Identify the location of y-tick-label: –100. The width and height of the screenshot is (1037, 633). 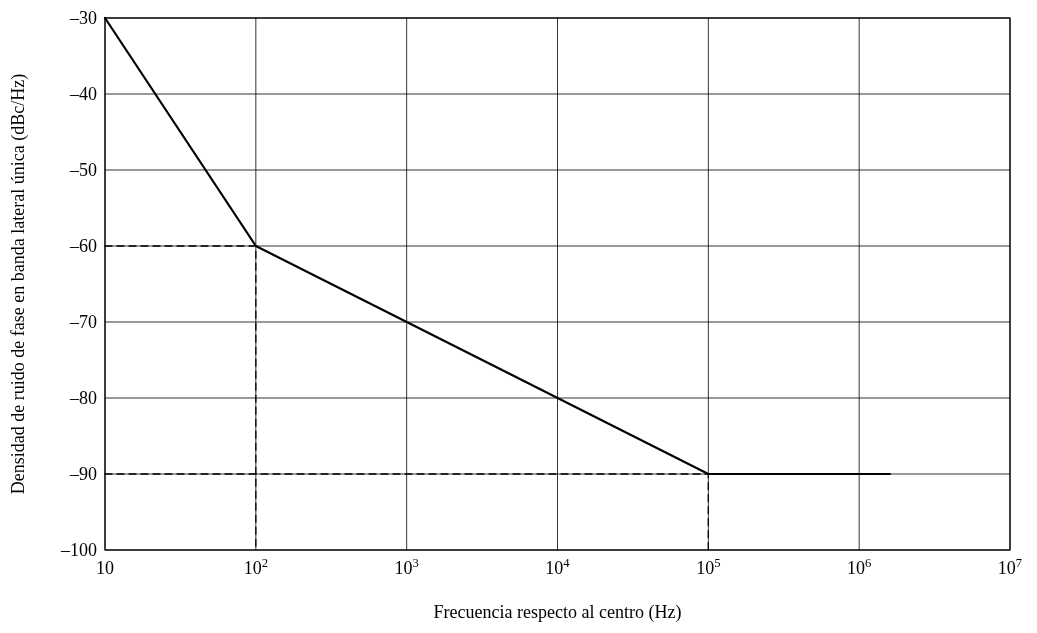
(78, 550).